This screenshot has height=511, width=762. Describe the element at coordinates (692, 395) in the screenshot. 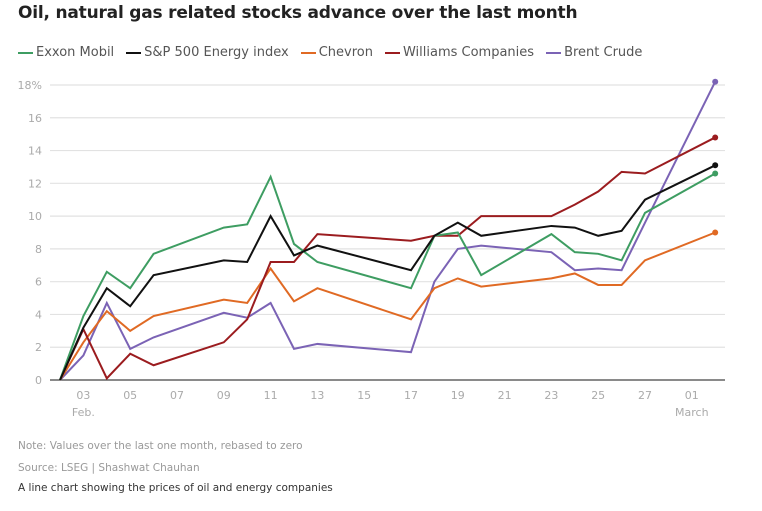

I see `x-tick-label: 01` at that location.